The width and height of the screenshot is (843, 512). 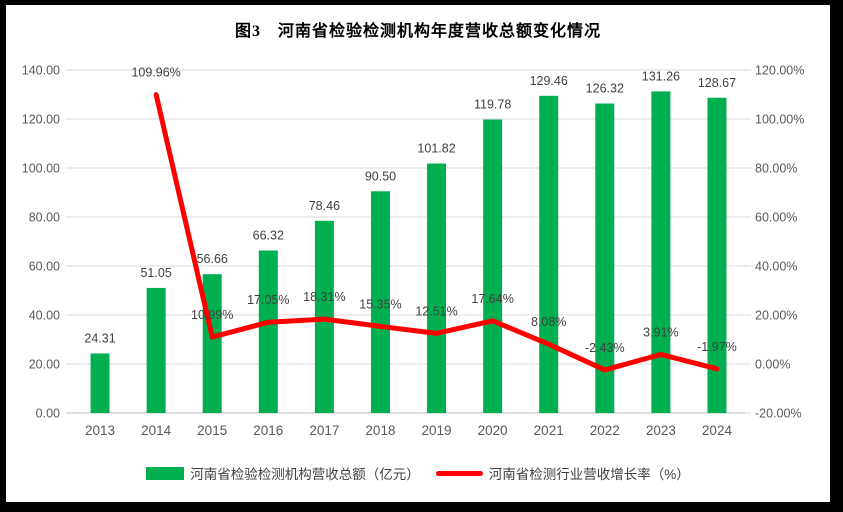 I want to click on bar-series-label: 河南省检验检测机构营收总额（亿元）, so click(x=305, y=474).